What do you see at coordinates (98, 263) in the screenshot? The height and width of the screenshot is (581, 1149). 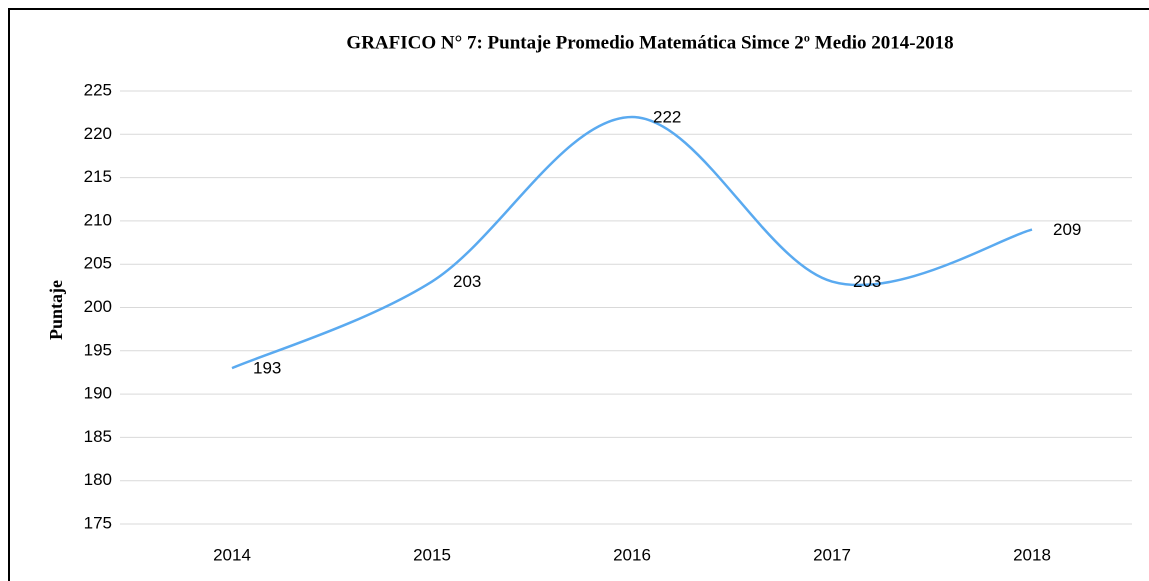 I see `y-tick-label: 205` at bounding box center [98, 263].